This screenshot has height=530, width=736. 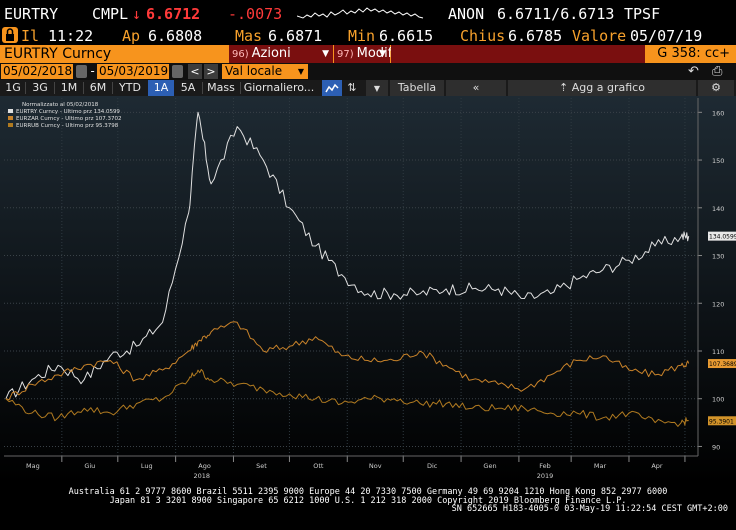 I want to click on y-tick-label: 150, so click(x=718, y=161).